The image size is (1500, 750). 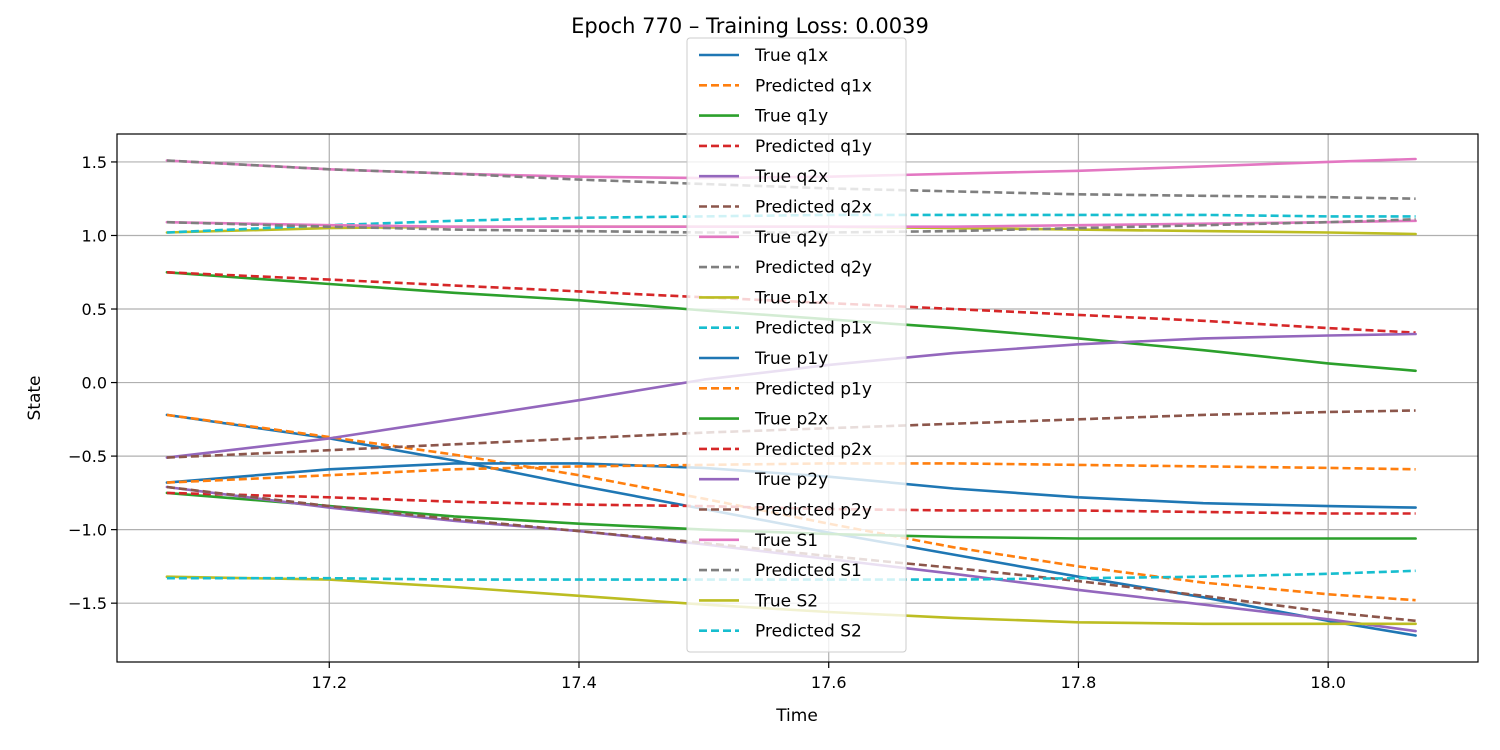 What do you see at coordinates (791, 177) in the screenshot?
I see `legend-label-true-q2x: True q2x` at bounding box center [791, 177].